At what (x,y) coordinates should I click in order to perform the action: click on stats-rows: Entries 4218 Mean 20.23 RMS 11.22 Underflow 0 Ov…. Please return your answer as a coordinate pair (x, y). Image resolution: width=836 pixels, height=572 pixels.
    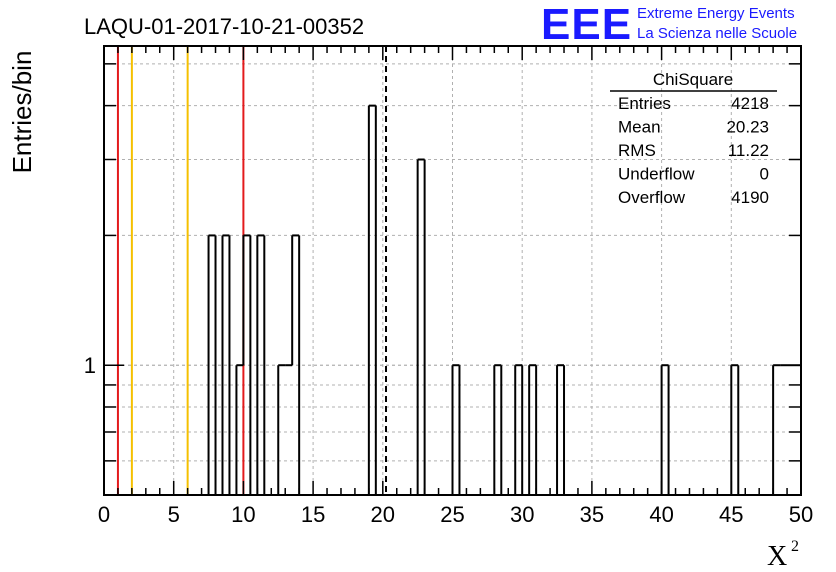
    Looking at the image, I should click on (693, 150).